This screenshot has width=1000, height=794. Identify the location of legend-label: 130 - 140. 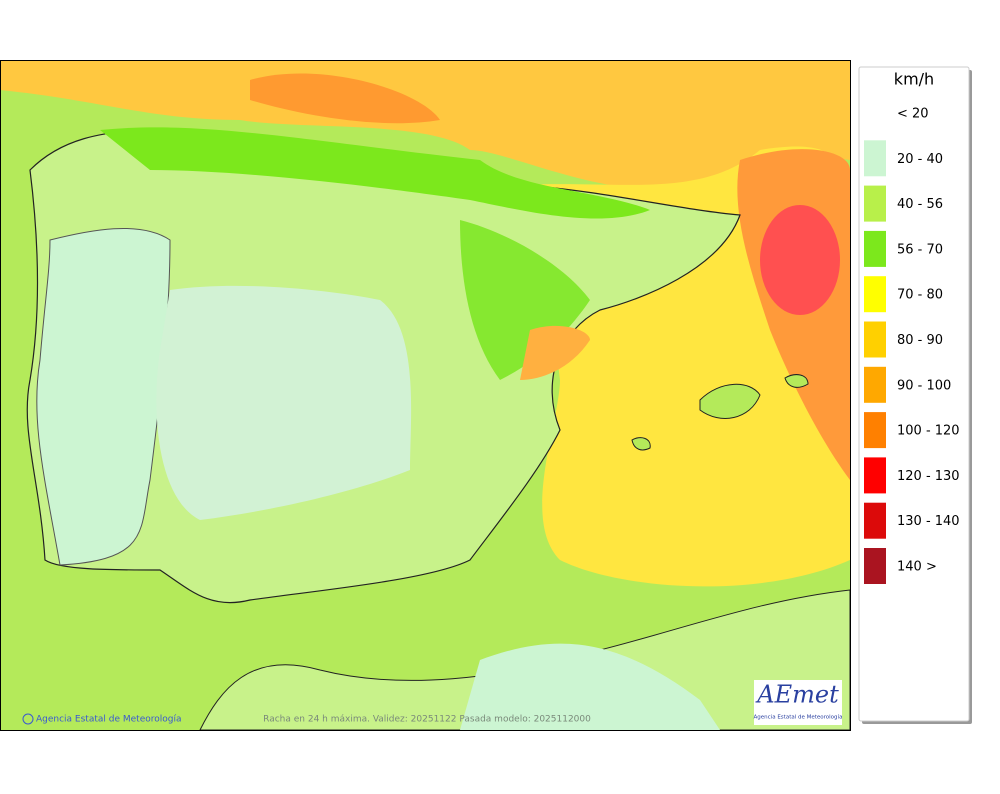
(928, 521).